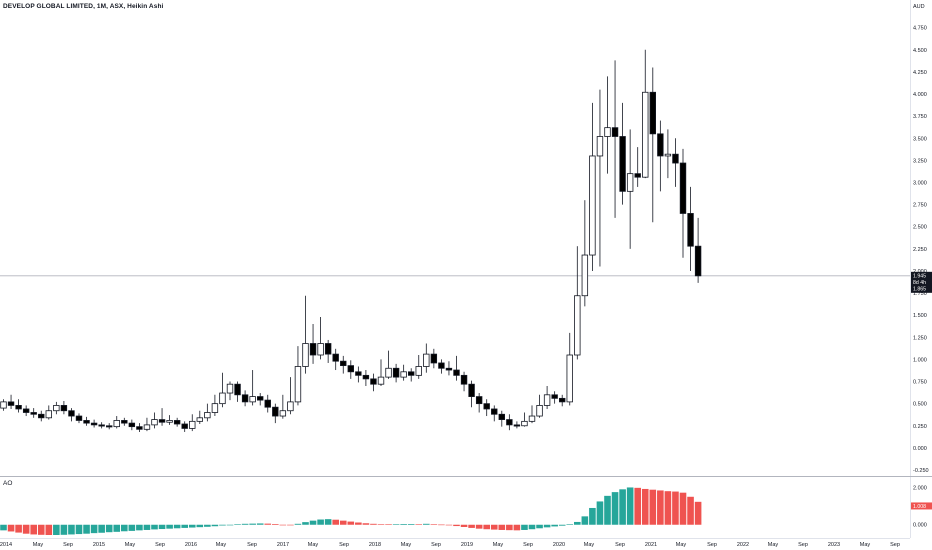 This screenshot has height=550, width=932. What do you see at coordinates (920, 228) in the screenshot?
I see `y-tick-label: 2.500` at bounding box center [920, 228].